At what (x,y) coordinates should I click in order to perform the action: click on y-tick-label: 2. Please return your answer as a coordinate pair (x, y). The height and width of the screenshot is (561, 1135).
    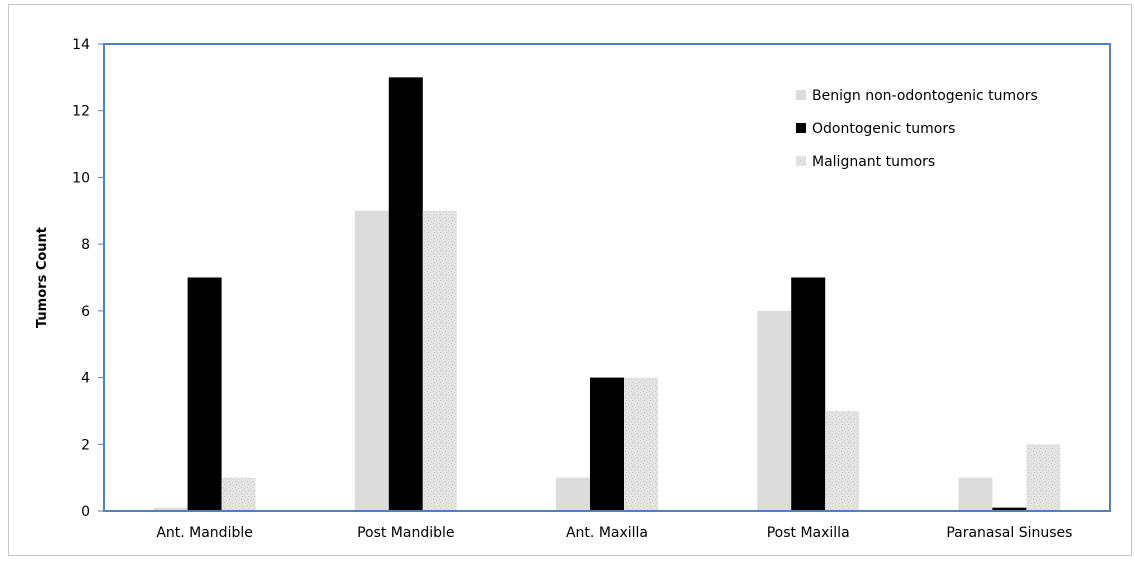
    Looking at the image, I should click on (85, 445).